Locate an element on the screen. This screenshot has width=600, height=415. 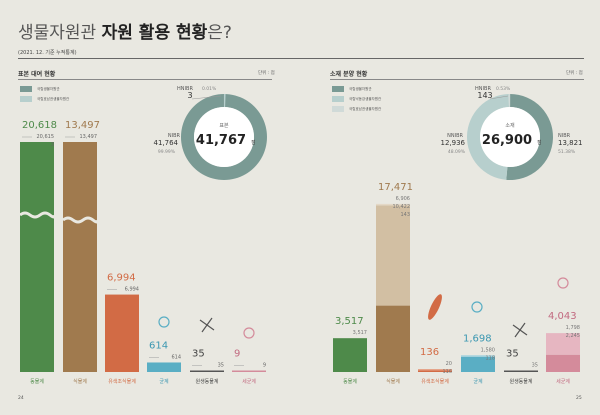
breakdown-label: 3,517 is located at coordinates (360, 333).